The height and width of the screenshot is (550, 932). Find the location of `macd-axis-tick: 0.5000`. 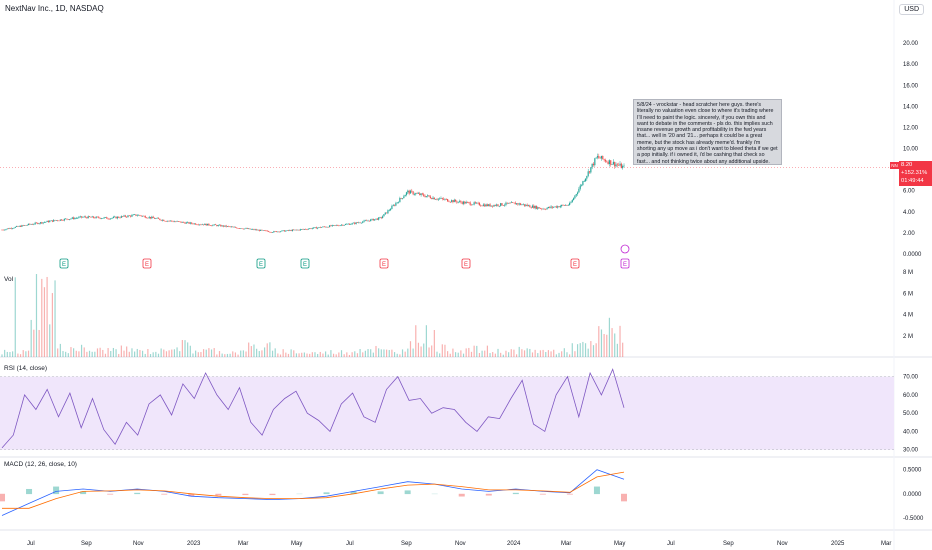

macd-axis-tick: 0.5000 is located at coordinates (912, 471).